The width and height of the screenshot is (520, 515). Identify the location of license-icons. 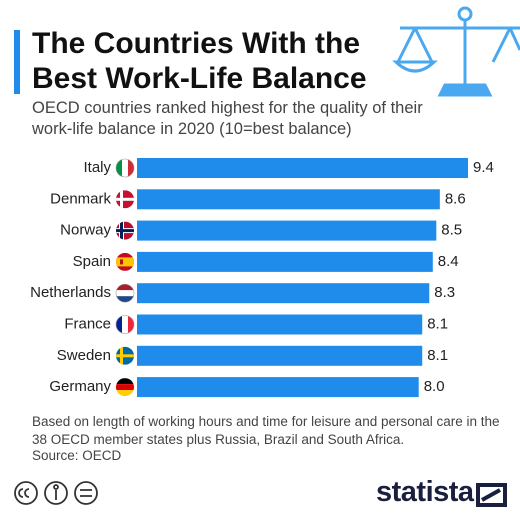
(56, 493).